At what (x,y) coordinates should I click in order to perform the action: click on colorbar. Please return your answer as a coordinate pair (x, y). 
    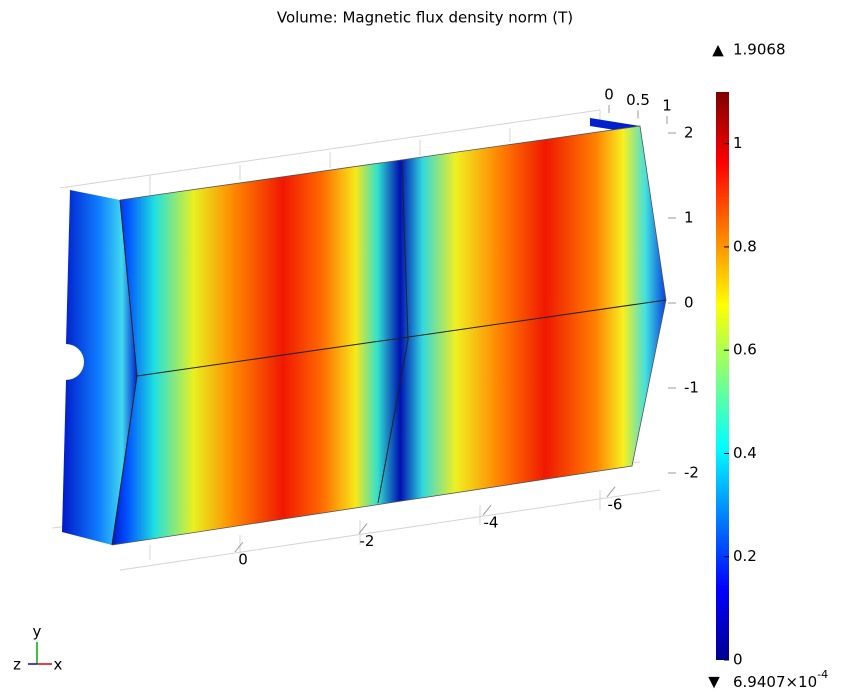
    Looking at the image, I should click on (722, 376).